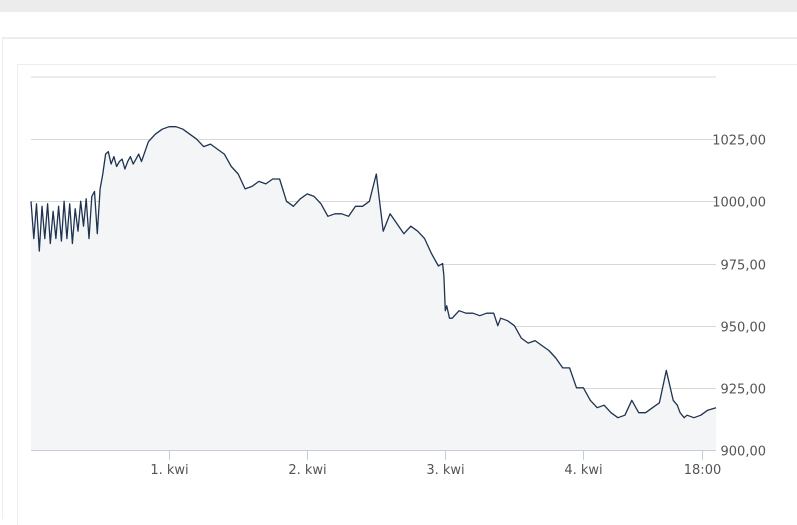 The image size is (797, 525). What do you see at coordinates (398, 6) in the screenshot?
I see `top-bar` at bounding box center [398, 6].